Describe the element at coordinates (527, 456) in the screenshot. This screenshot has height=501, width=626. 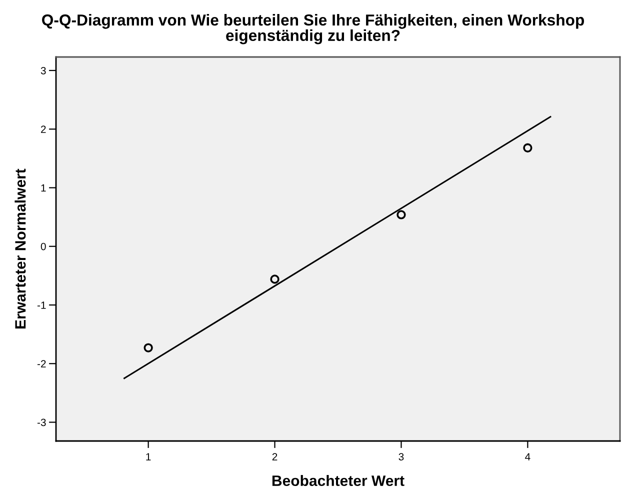
I see `x-tick-label: 4` at that location.